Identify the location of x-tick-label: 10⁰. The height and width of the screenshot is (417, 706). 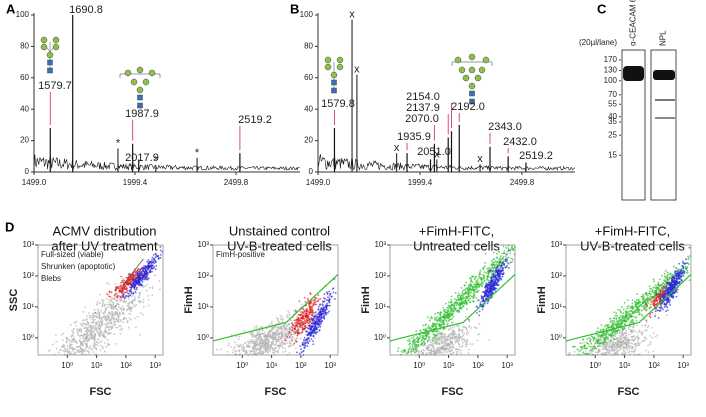
(419, 365).